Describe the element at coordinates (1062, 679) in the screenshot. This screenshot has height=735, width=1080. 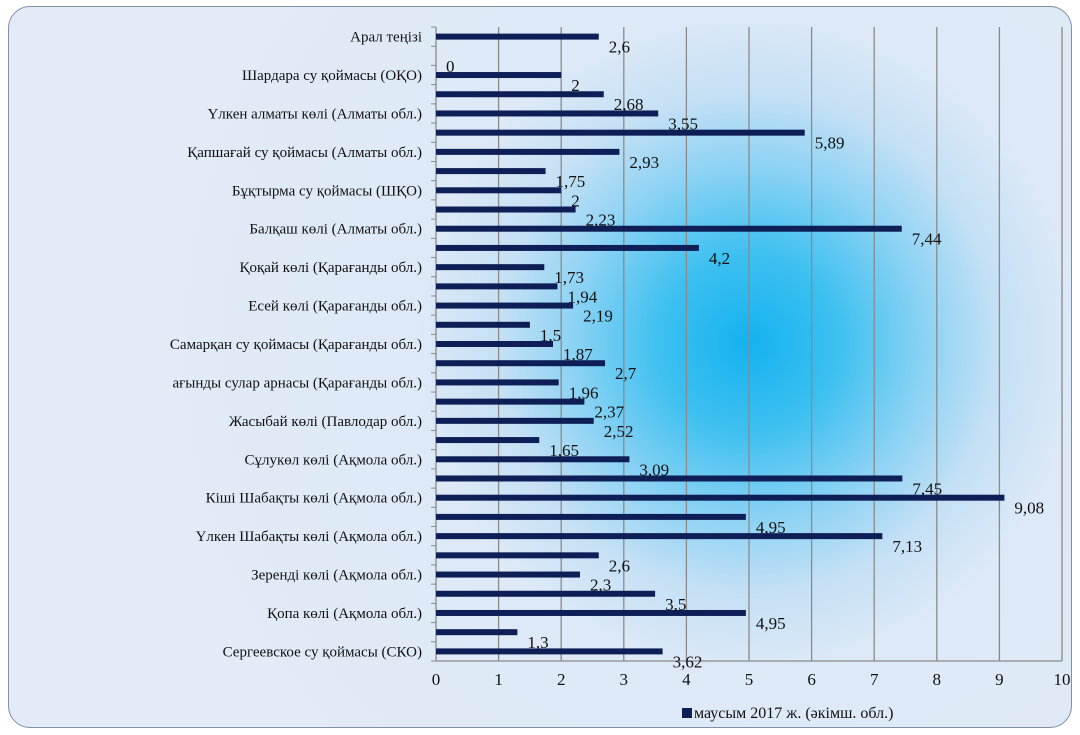
I see `x-tick-label: 10` at that location.